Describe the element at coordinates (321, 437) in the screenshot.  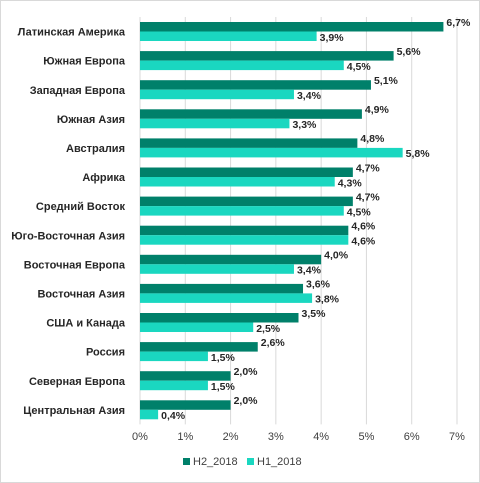
I see `x-tick-label: 4%` at that location.